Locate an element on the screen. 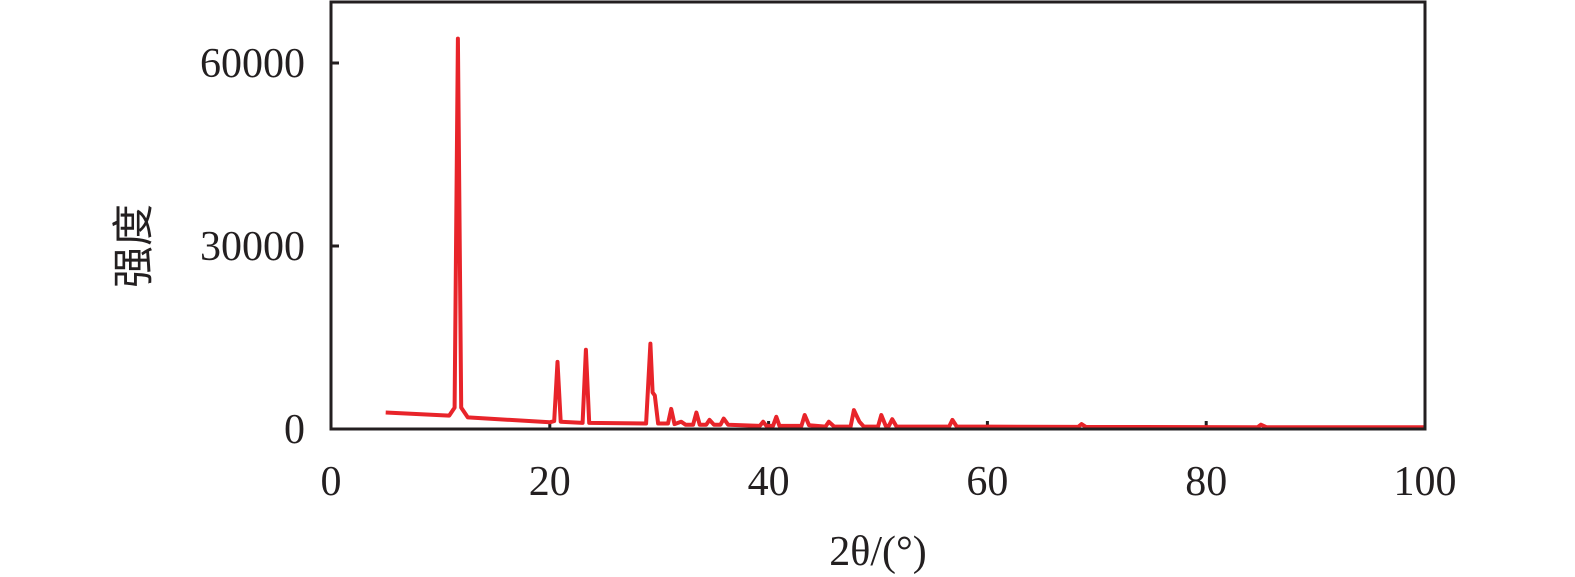  x-axis-label: 2θ/(°) is located at coordinates (878, 552).